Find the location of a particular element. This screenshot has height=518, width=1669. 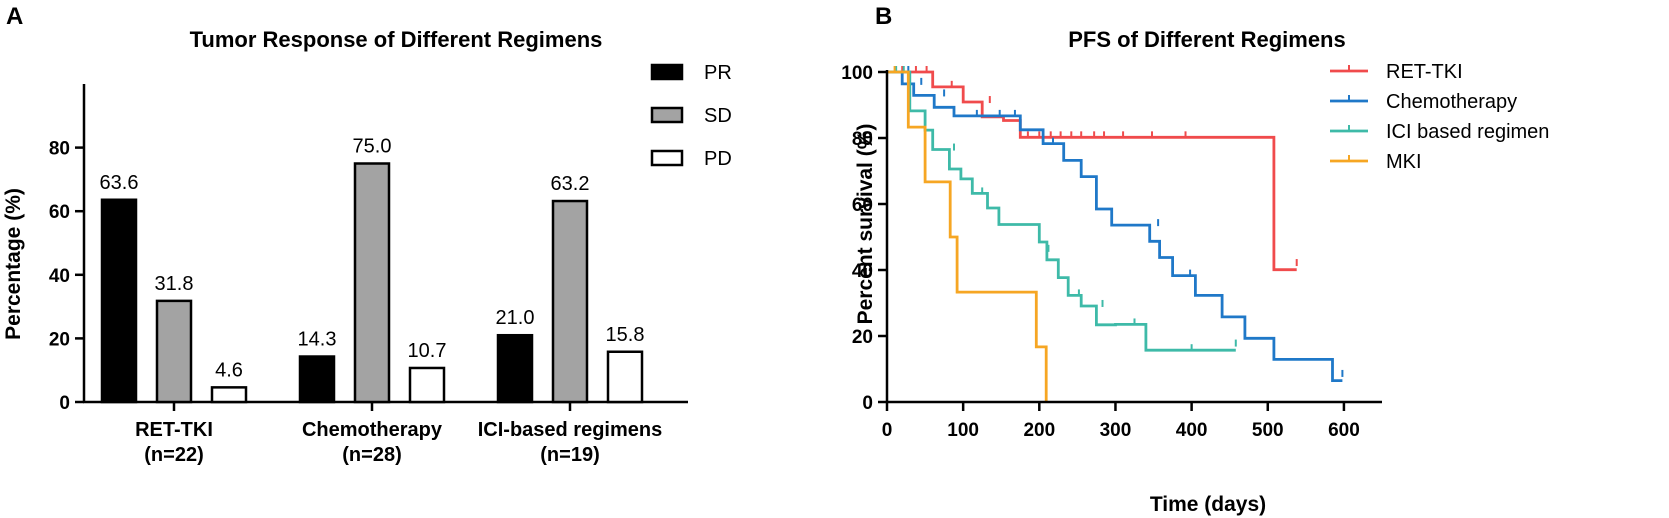

legend-swatch-pr is located at coordinates (667, 72).